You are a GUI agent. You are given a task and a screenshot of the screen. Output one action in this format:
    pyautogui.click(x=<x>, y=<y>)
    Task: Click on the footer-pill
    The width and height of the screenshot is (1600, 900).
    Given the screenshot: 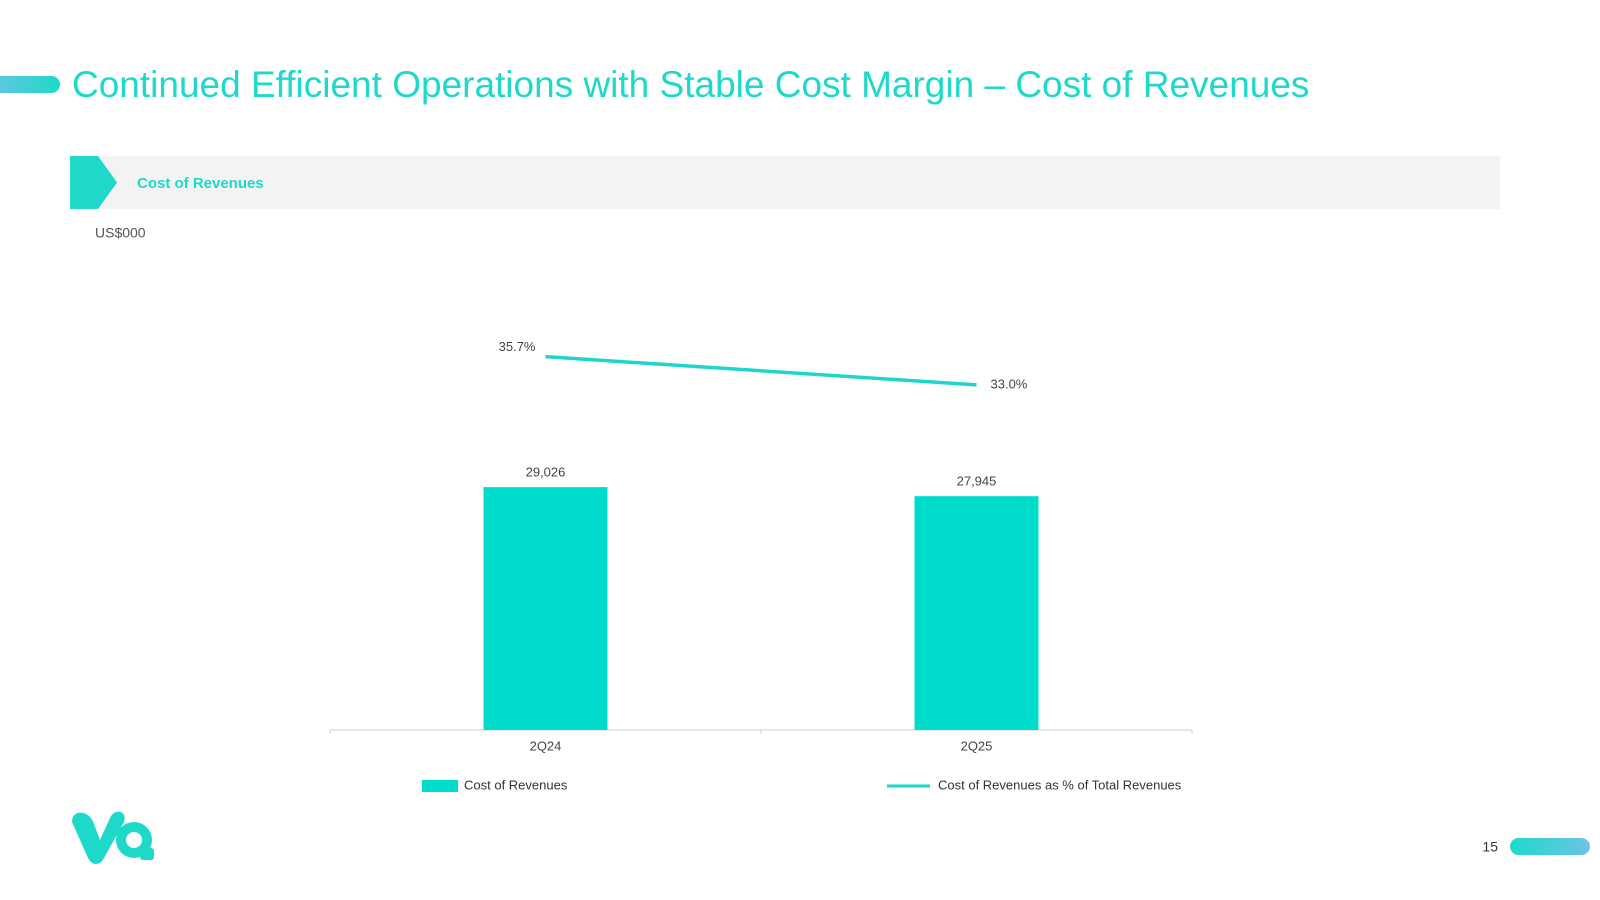 What is the action you would take?
    pyautogui.click(x=1550, y=846)
    